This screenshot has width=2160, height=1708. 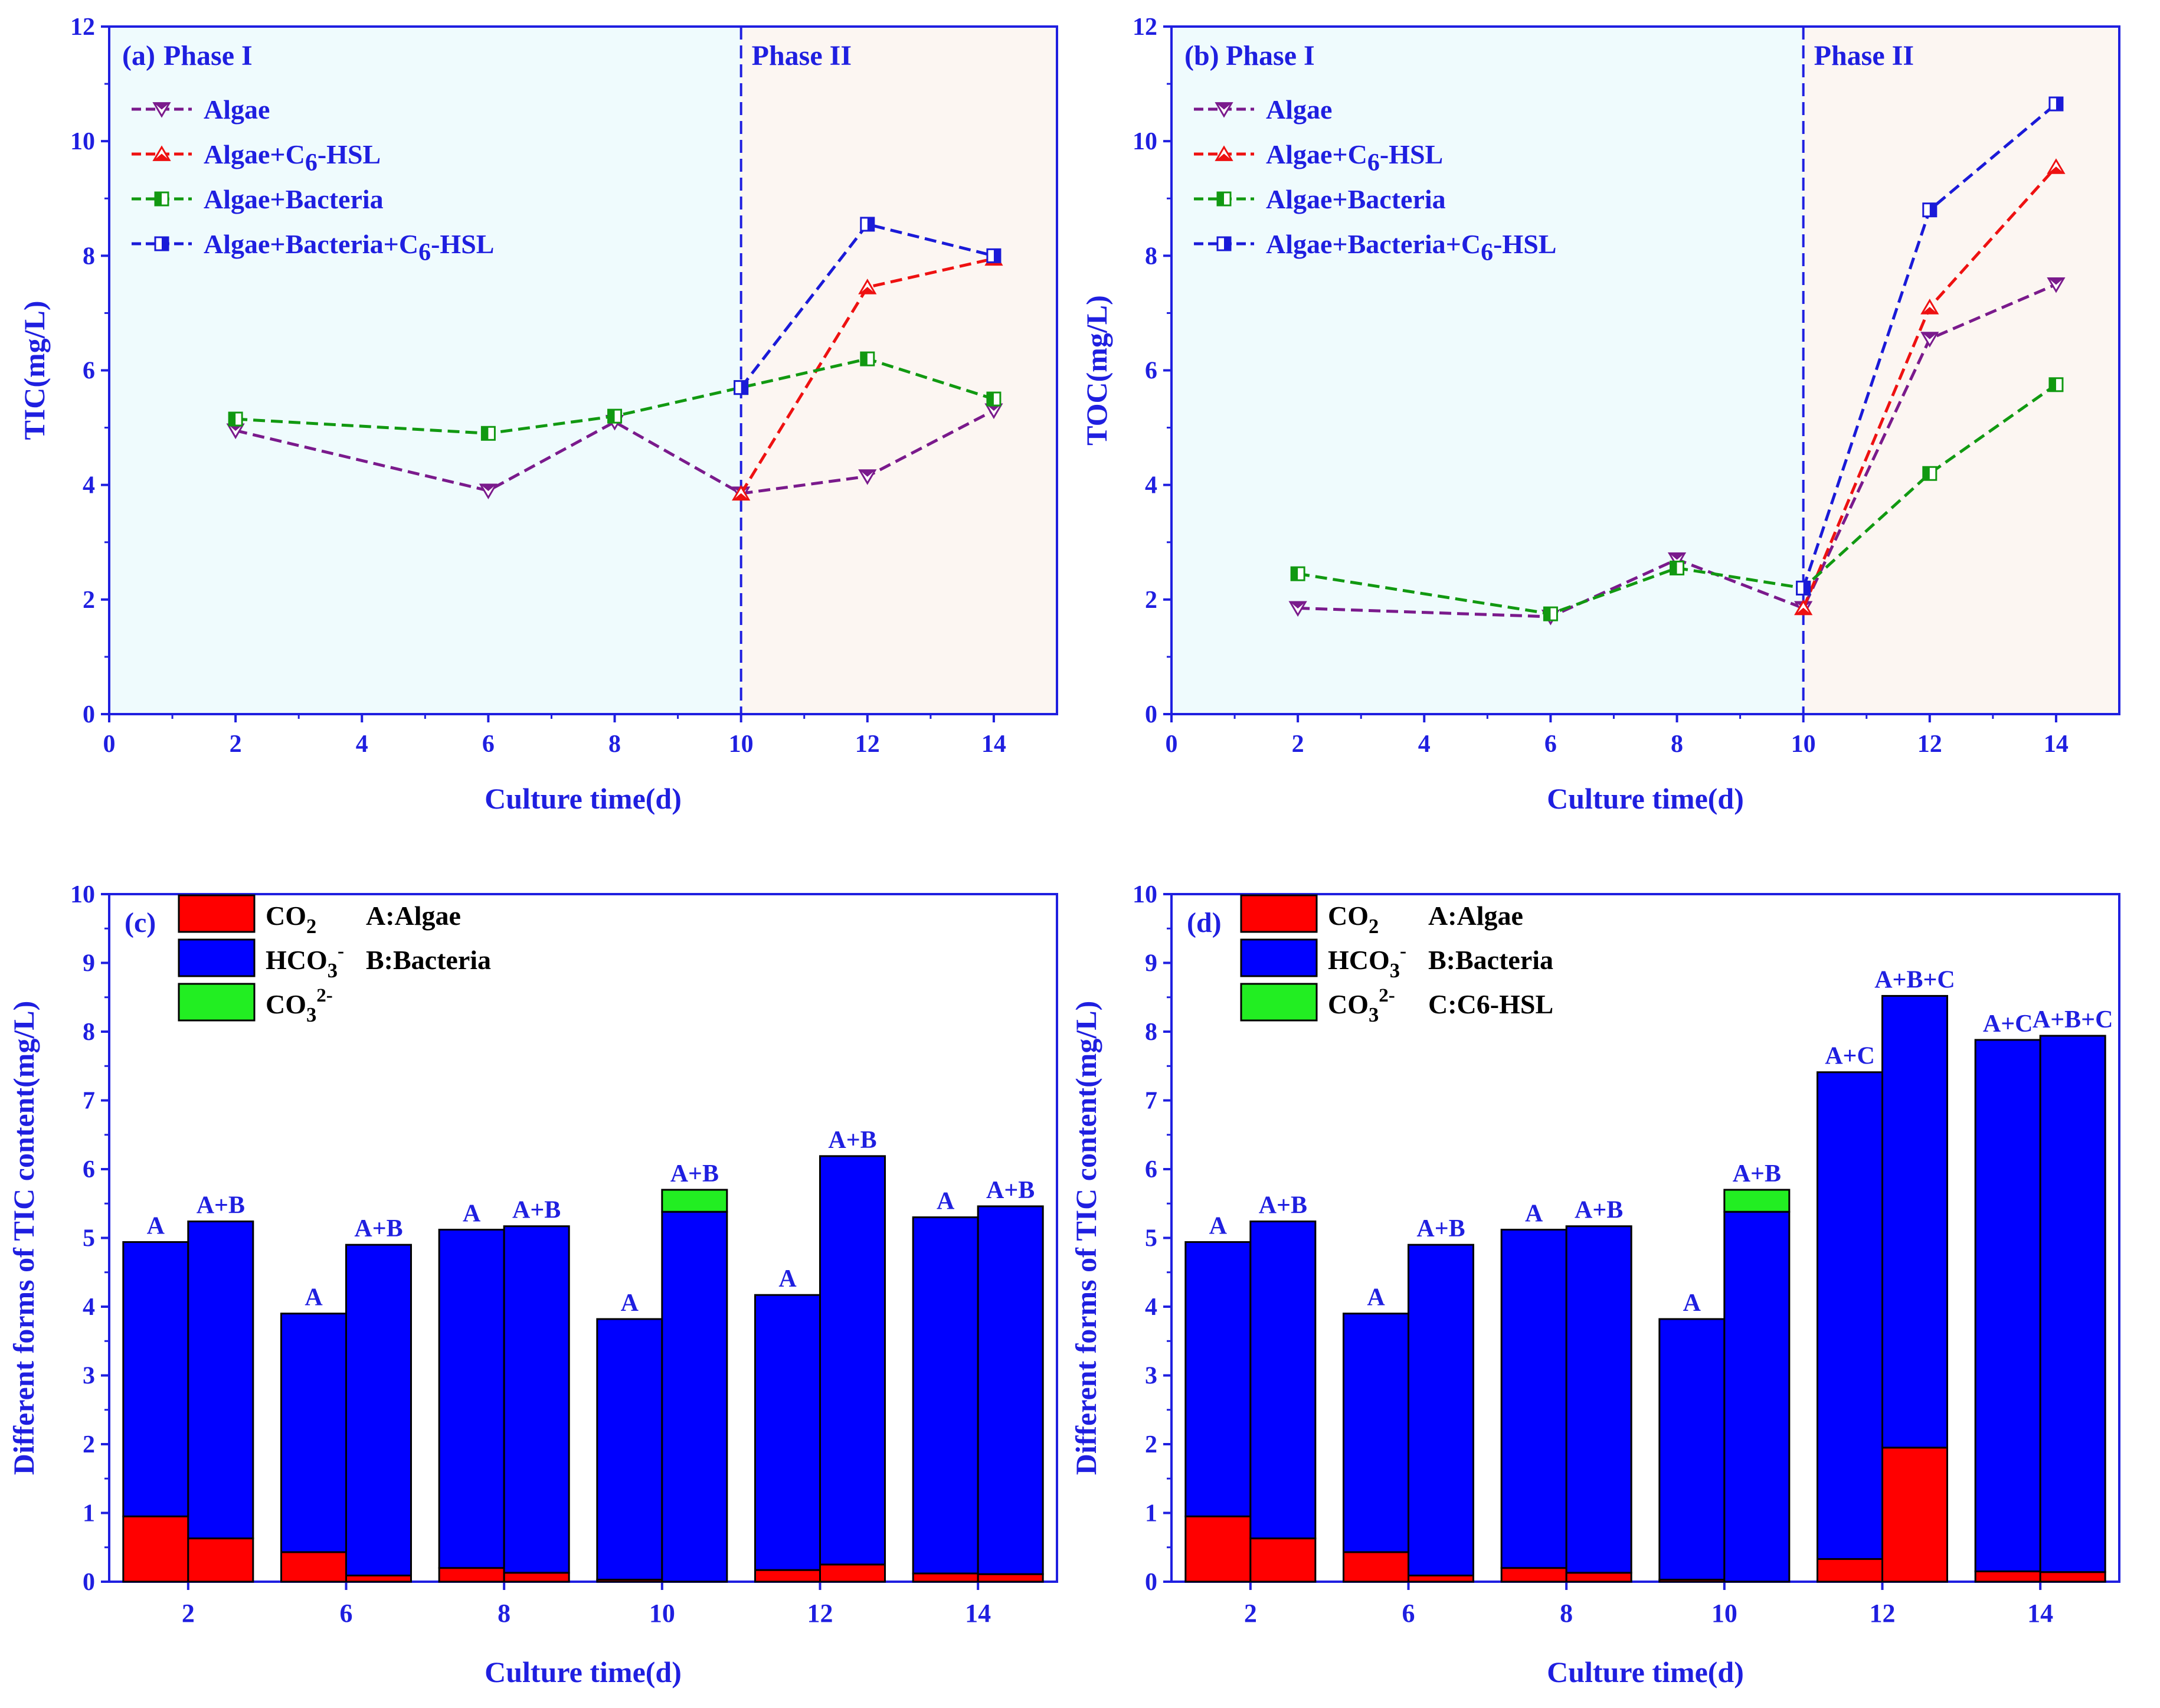 What do you see at coordinates (89, 1238) in the screenshot?
I see `y-tick-label: 5` at bounding box center [89, 1238].